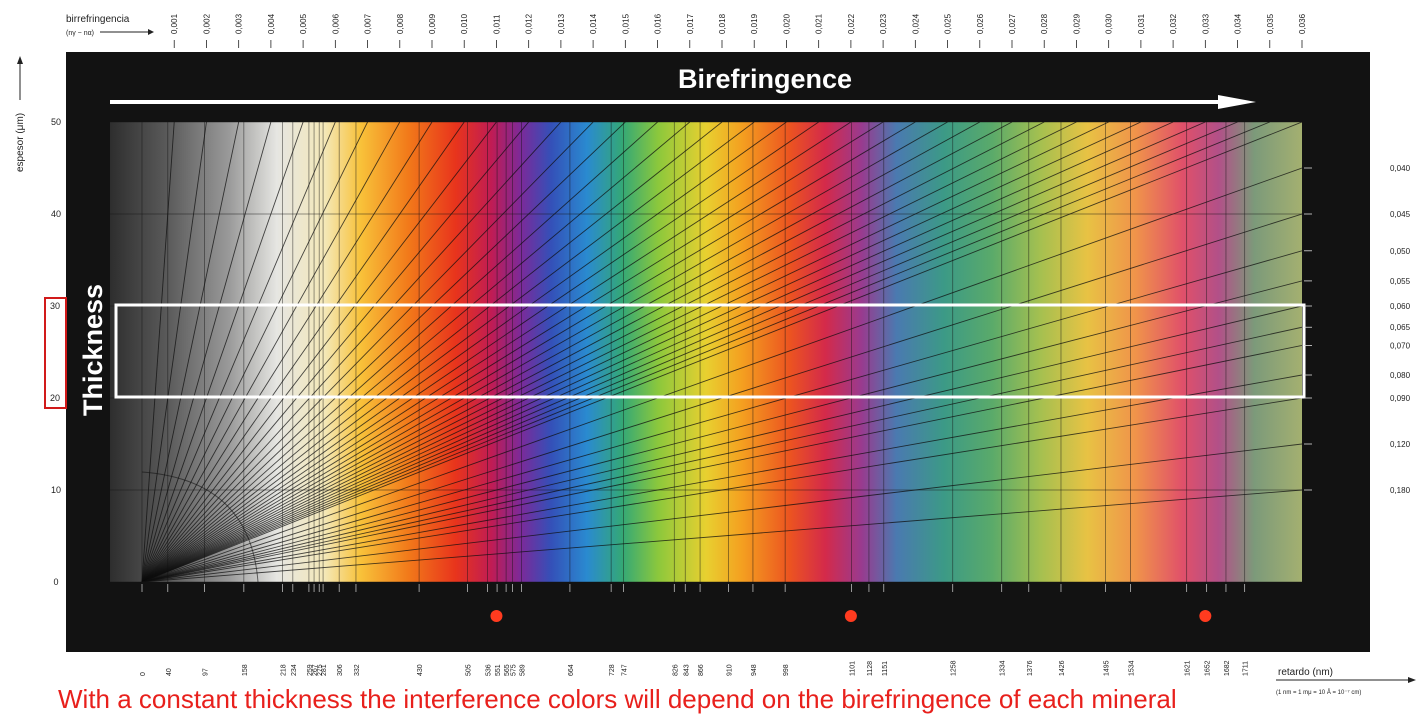 This screenshot has height=720, width=1425. I want to click on top-tick-label: 0,008, so click(400, 23).